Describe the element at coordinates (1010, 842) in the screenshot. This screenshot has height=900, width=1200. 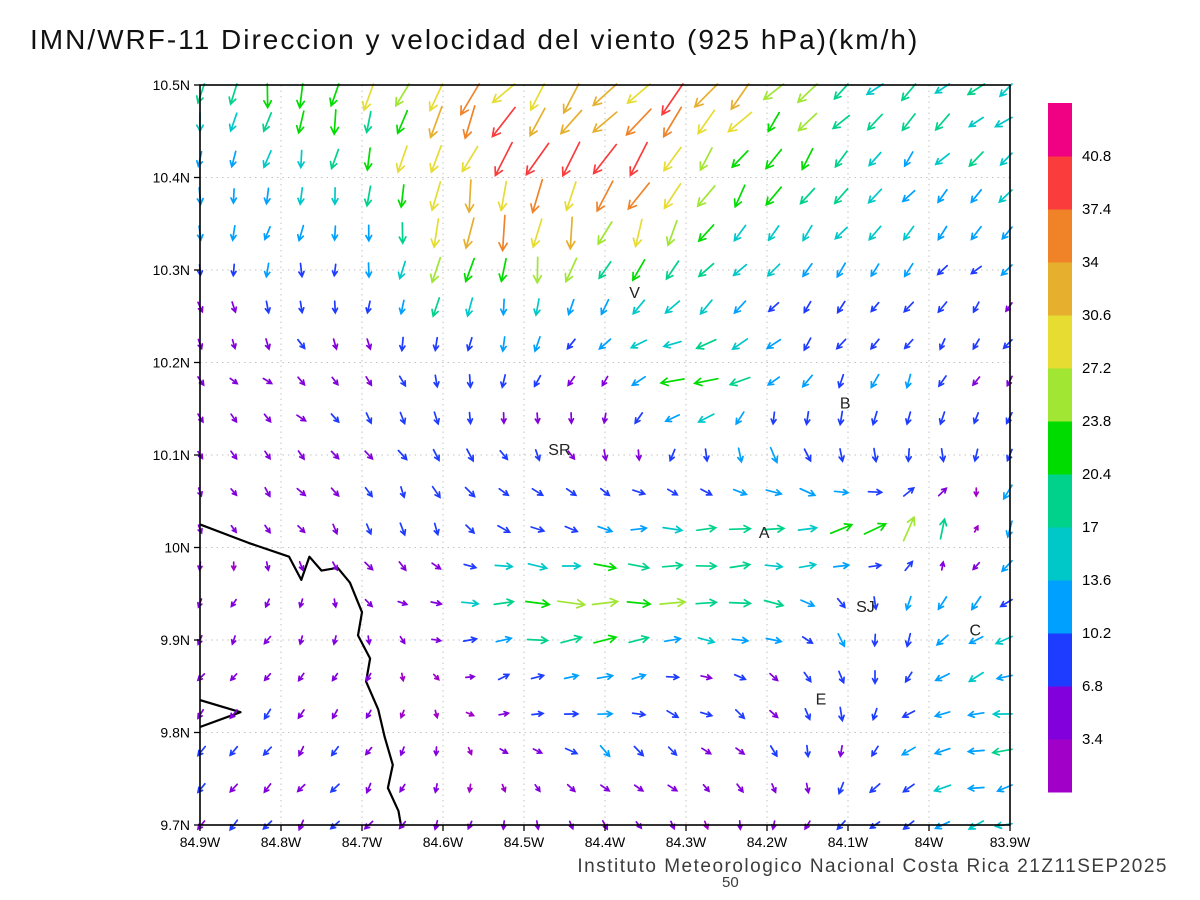
I see `x-tick-label: 83.9W` at that location.